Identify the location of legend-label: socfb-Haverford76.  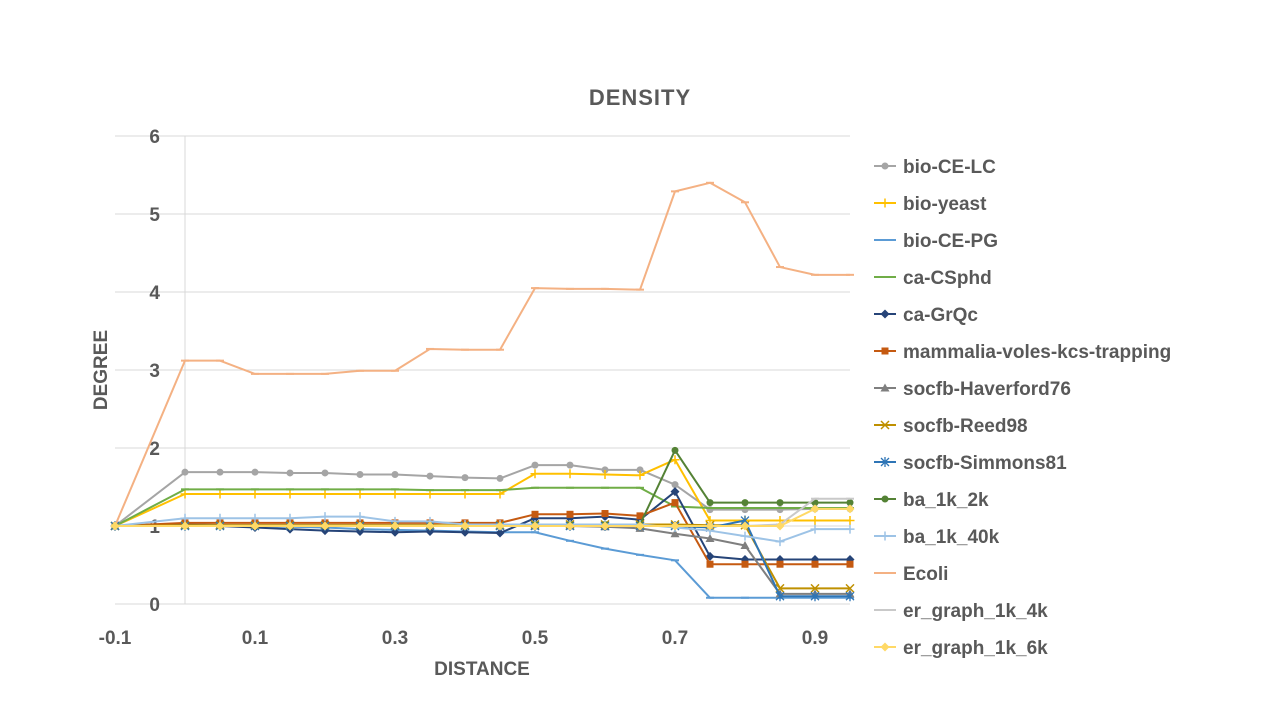
(987, 389).